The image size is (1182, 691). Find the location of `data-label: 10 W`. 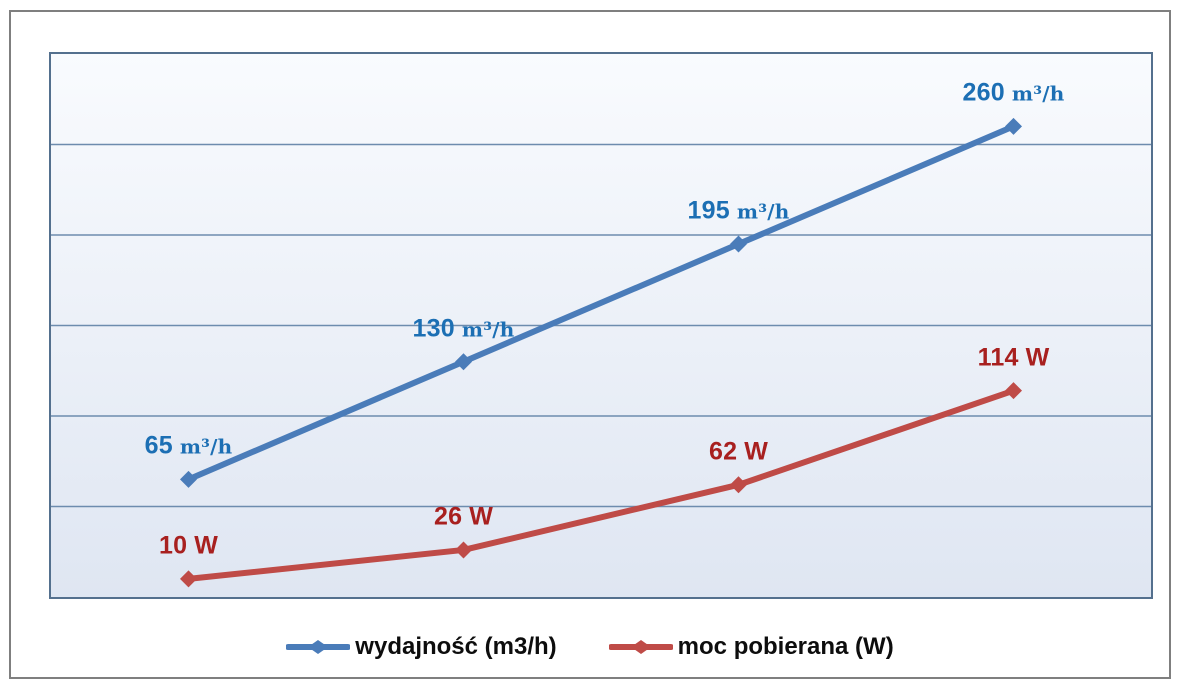

data-label: 10 W is located at coordinates (188, 545).